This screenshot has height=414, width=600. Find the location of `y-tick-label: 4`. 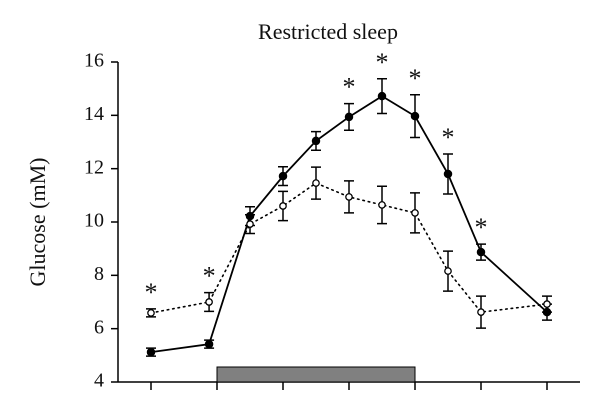

y-tick-label: 4 is located at coordinates (99, 381).